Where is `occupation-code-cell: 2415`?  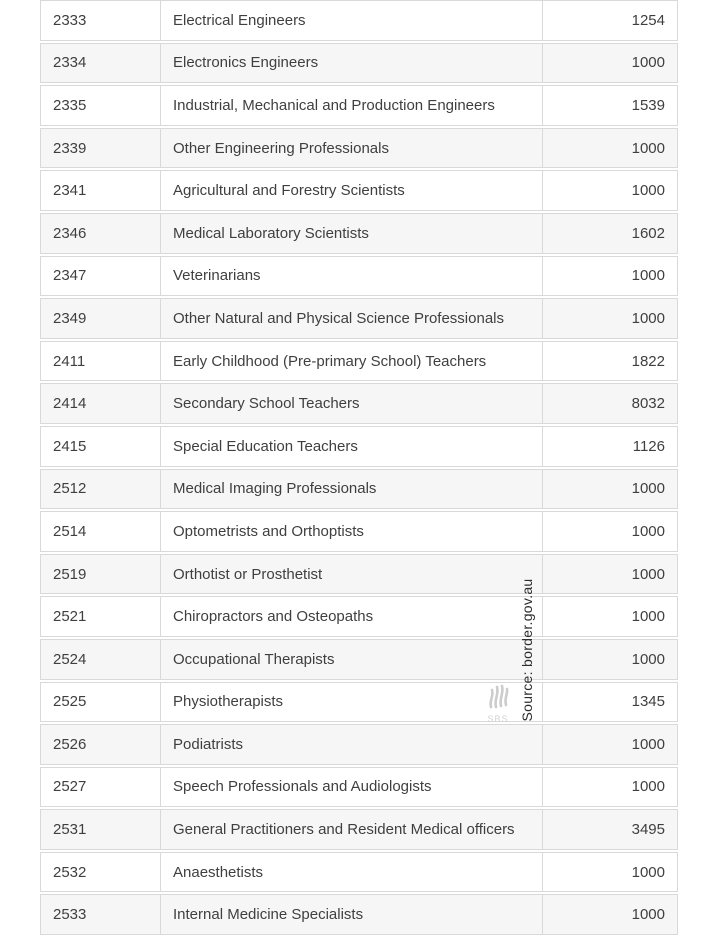 occupation-code-cell: 2415 is located at coordinates (100, 446).